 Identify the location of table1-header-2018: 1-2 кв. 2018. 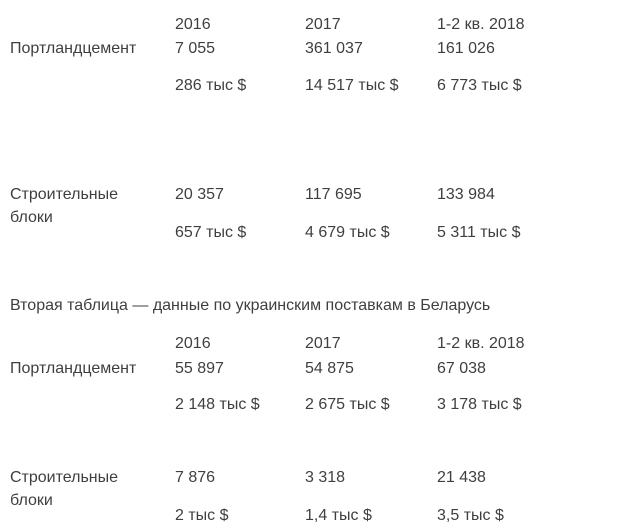
(481, 24).